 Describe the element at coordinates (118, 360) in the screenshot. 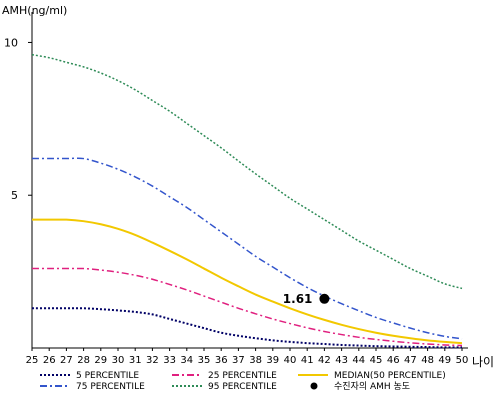

I see `x-tick-label: 30` at that location.